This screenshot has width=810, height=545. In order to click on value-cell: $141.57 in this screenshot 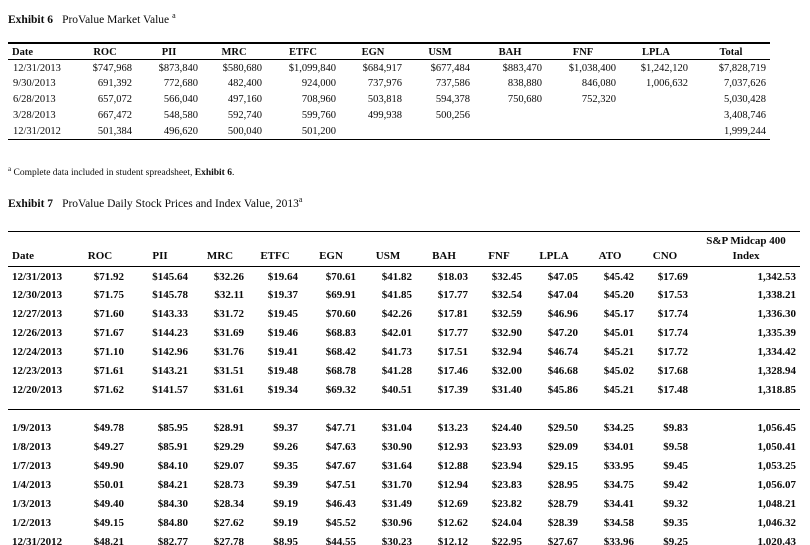, I will do `click(170, 390)`.